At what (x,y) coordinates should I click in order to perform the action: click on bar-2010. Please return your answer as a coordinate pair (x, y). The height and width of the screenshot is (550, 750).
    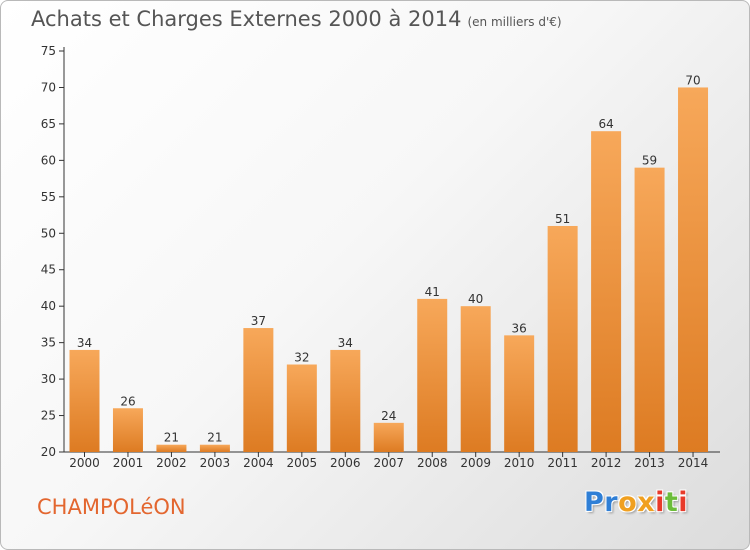
    Looking at the image, I should click on (519, 393).